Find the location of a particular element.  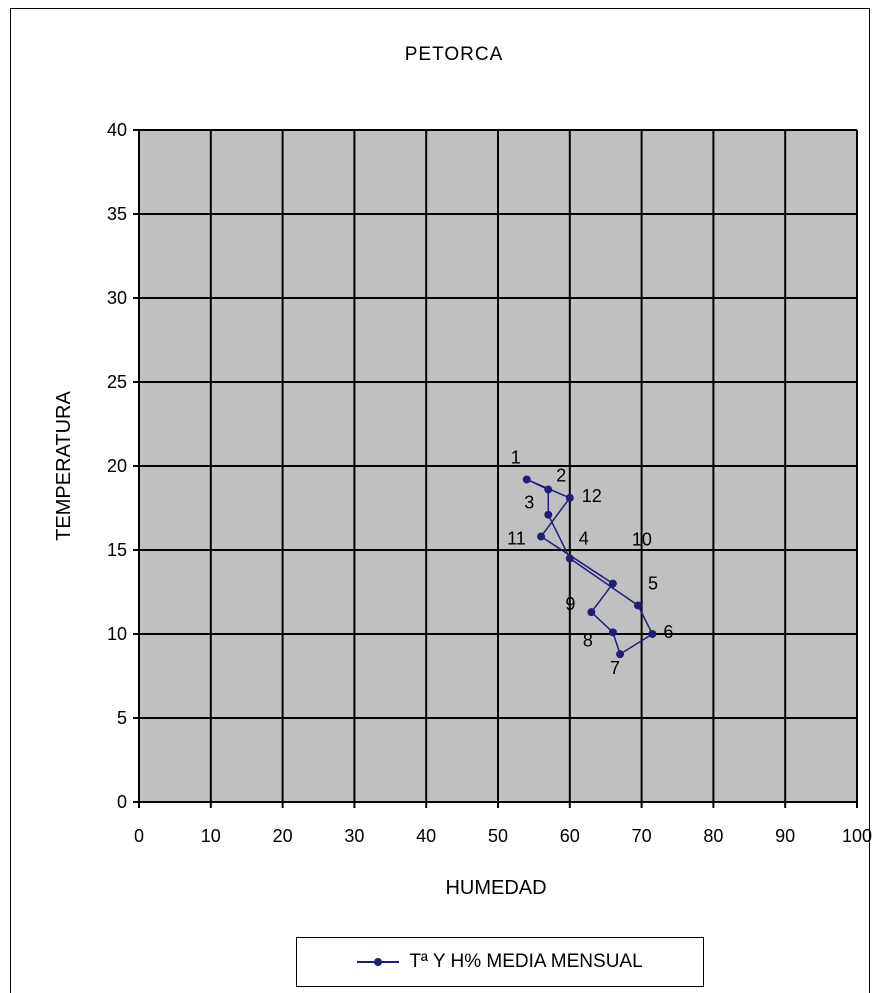

y-tick-labels: 0 5 10 15 20 25 30 35 40 is located at coordinates (117, 466).